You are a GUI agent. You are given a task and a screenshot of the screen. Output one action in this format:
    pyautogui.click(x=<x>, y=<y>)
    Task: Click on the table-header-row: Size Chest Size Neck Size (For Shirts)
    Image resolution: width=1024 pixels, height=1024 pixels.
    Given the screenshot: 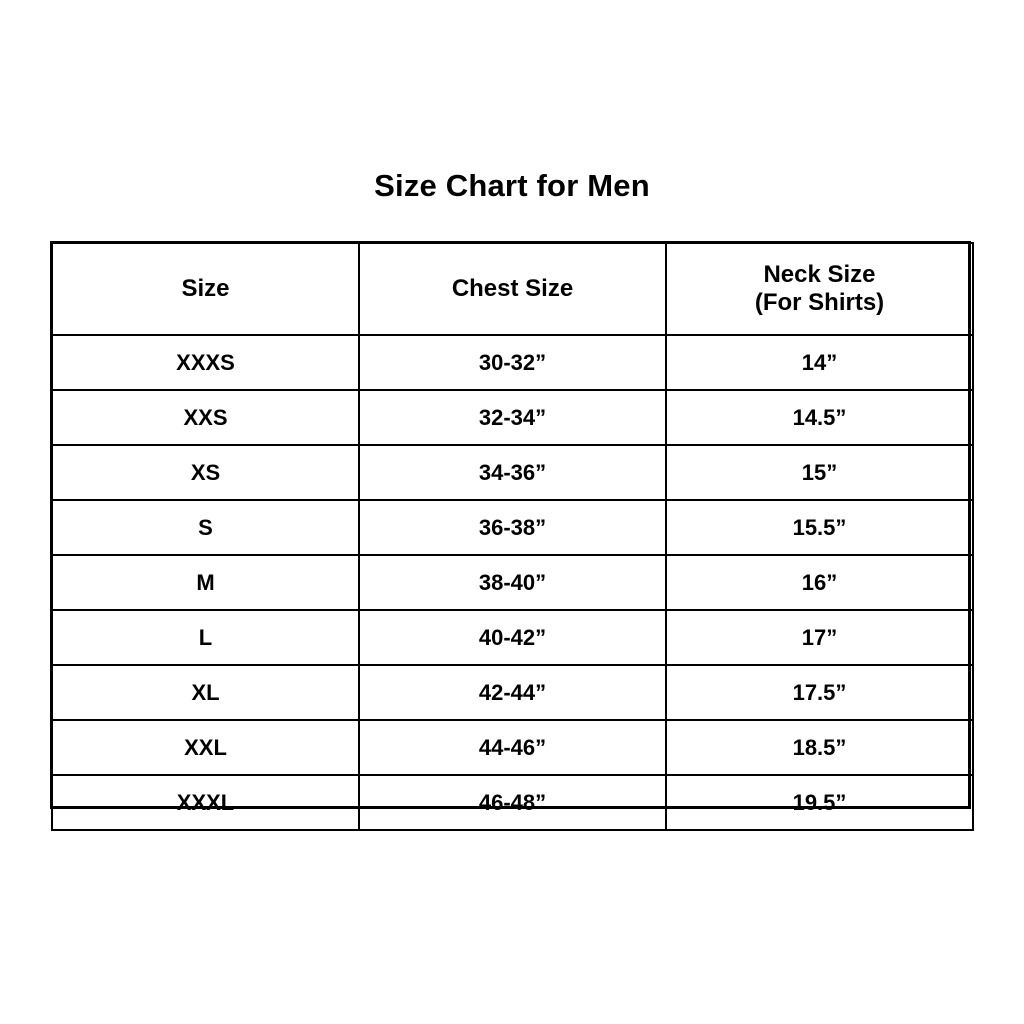 What is the action you would take?
    pyautogui.click(x=512, y=289)
    